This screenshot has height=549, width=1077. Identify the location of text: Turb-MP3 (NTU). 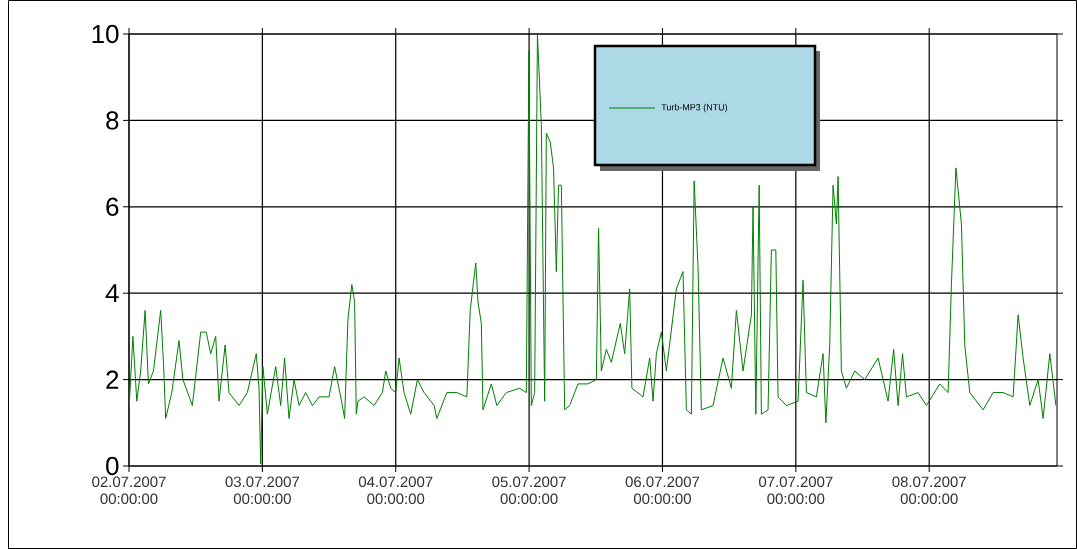
(694, 108).